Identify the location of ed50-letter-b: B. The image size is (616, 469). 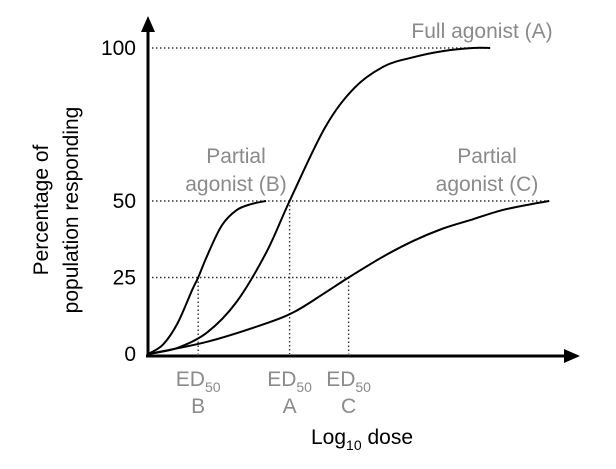
(198, 406).